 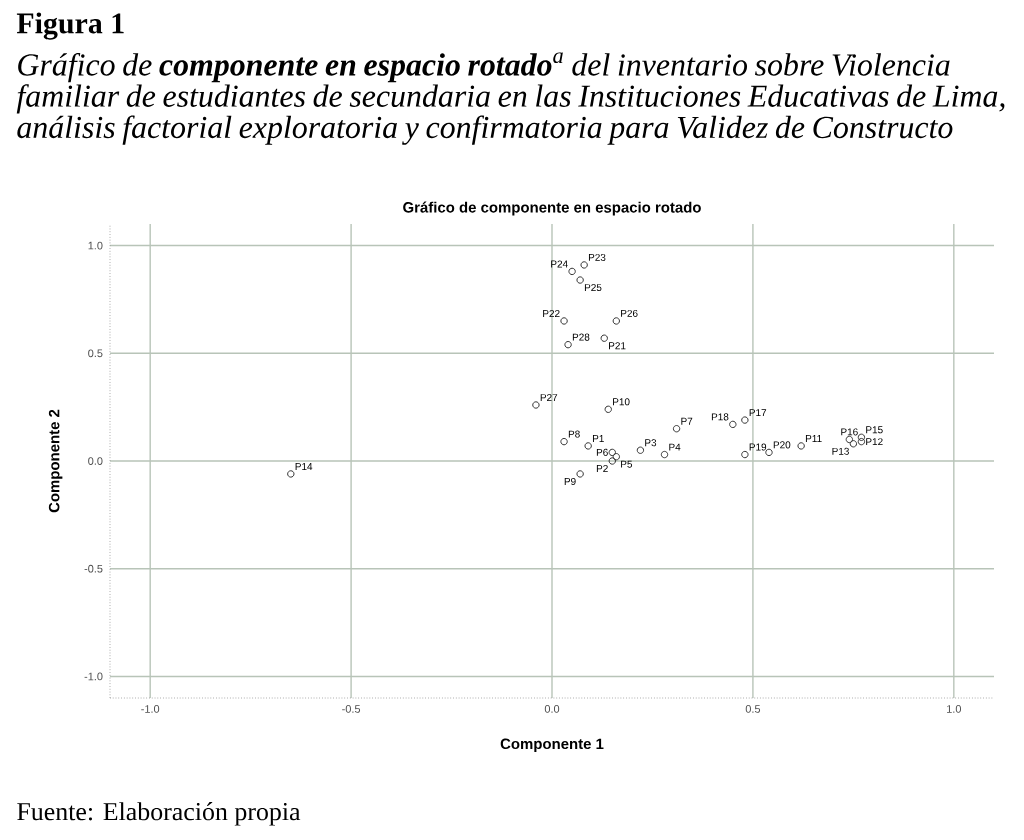 What do you see at coordinates (70, 26) in the screenshot?
I see `text: Figura 1` at bounding box center [70, 26].